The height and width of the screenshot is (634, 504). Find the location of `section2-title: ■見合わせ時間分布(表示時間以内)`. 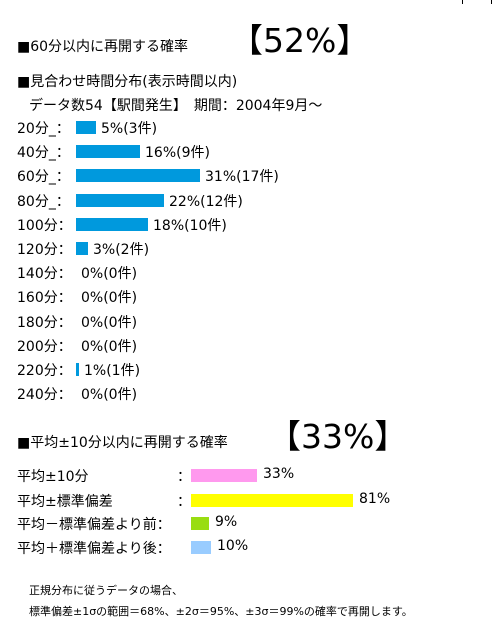

section2-title: ■見合わせ時間分布(表示時間以内) is located at coordinates (127, 82).